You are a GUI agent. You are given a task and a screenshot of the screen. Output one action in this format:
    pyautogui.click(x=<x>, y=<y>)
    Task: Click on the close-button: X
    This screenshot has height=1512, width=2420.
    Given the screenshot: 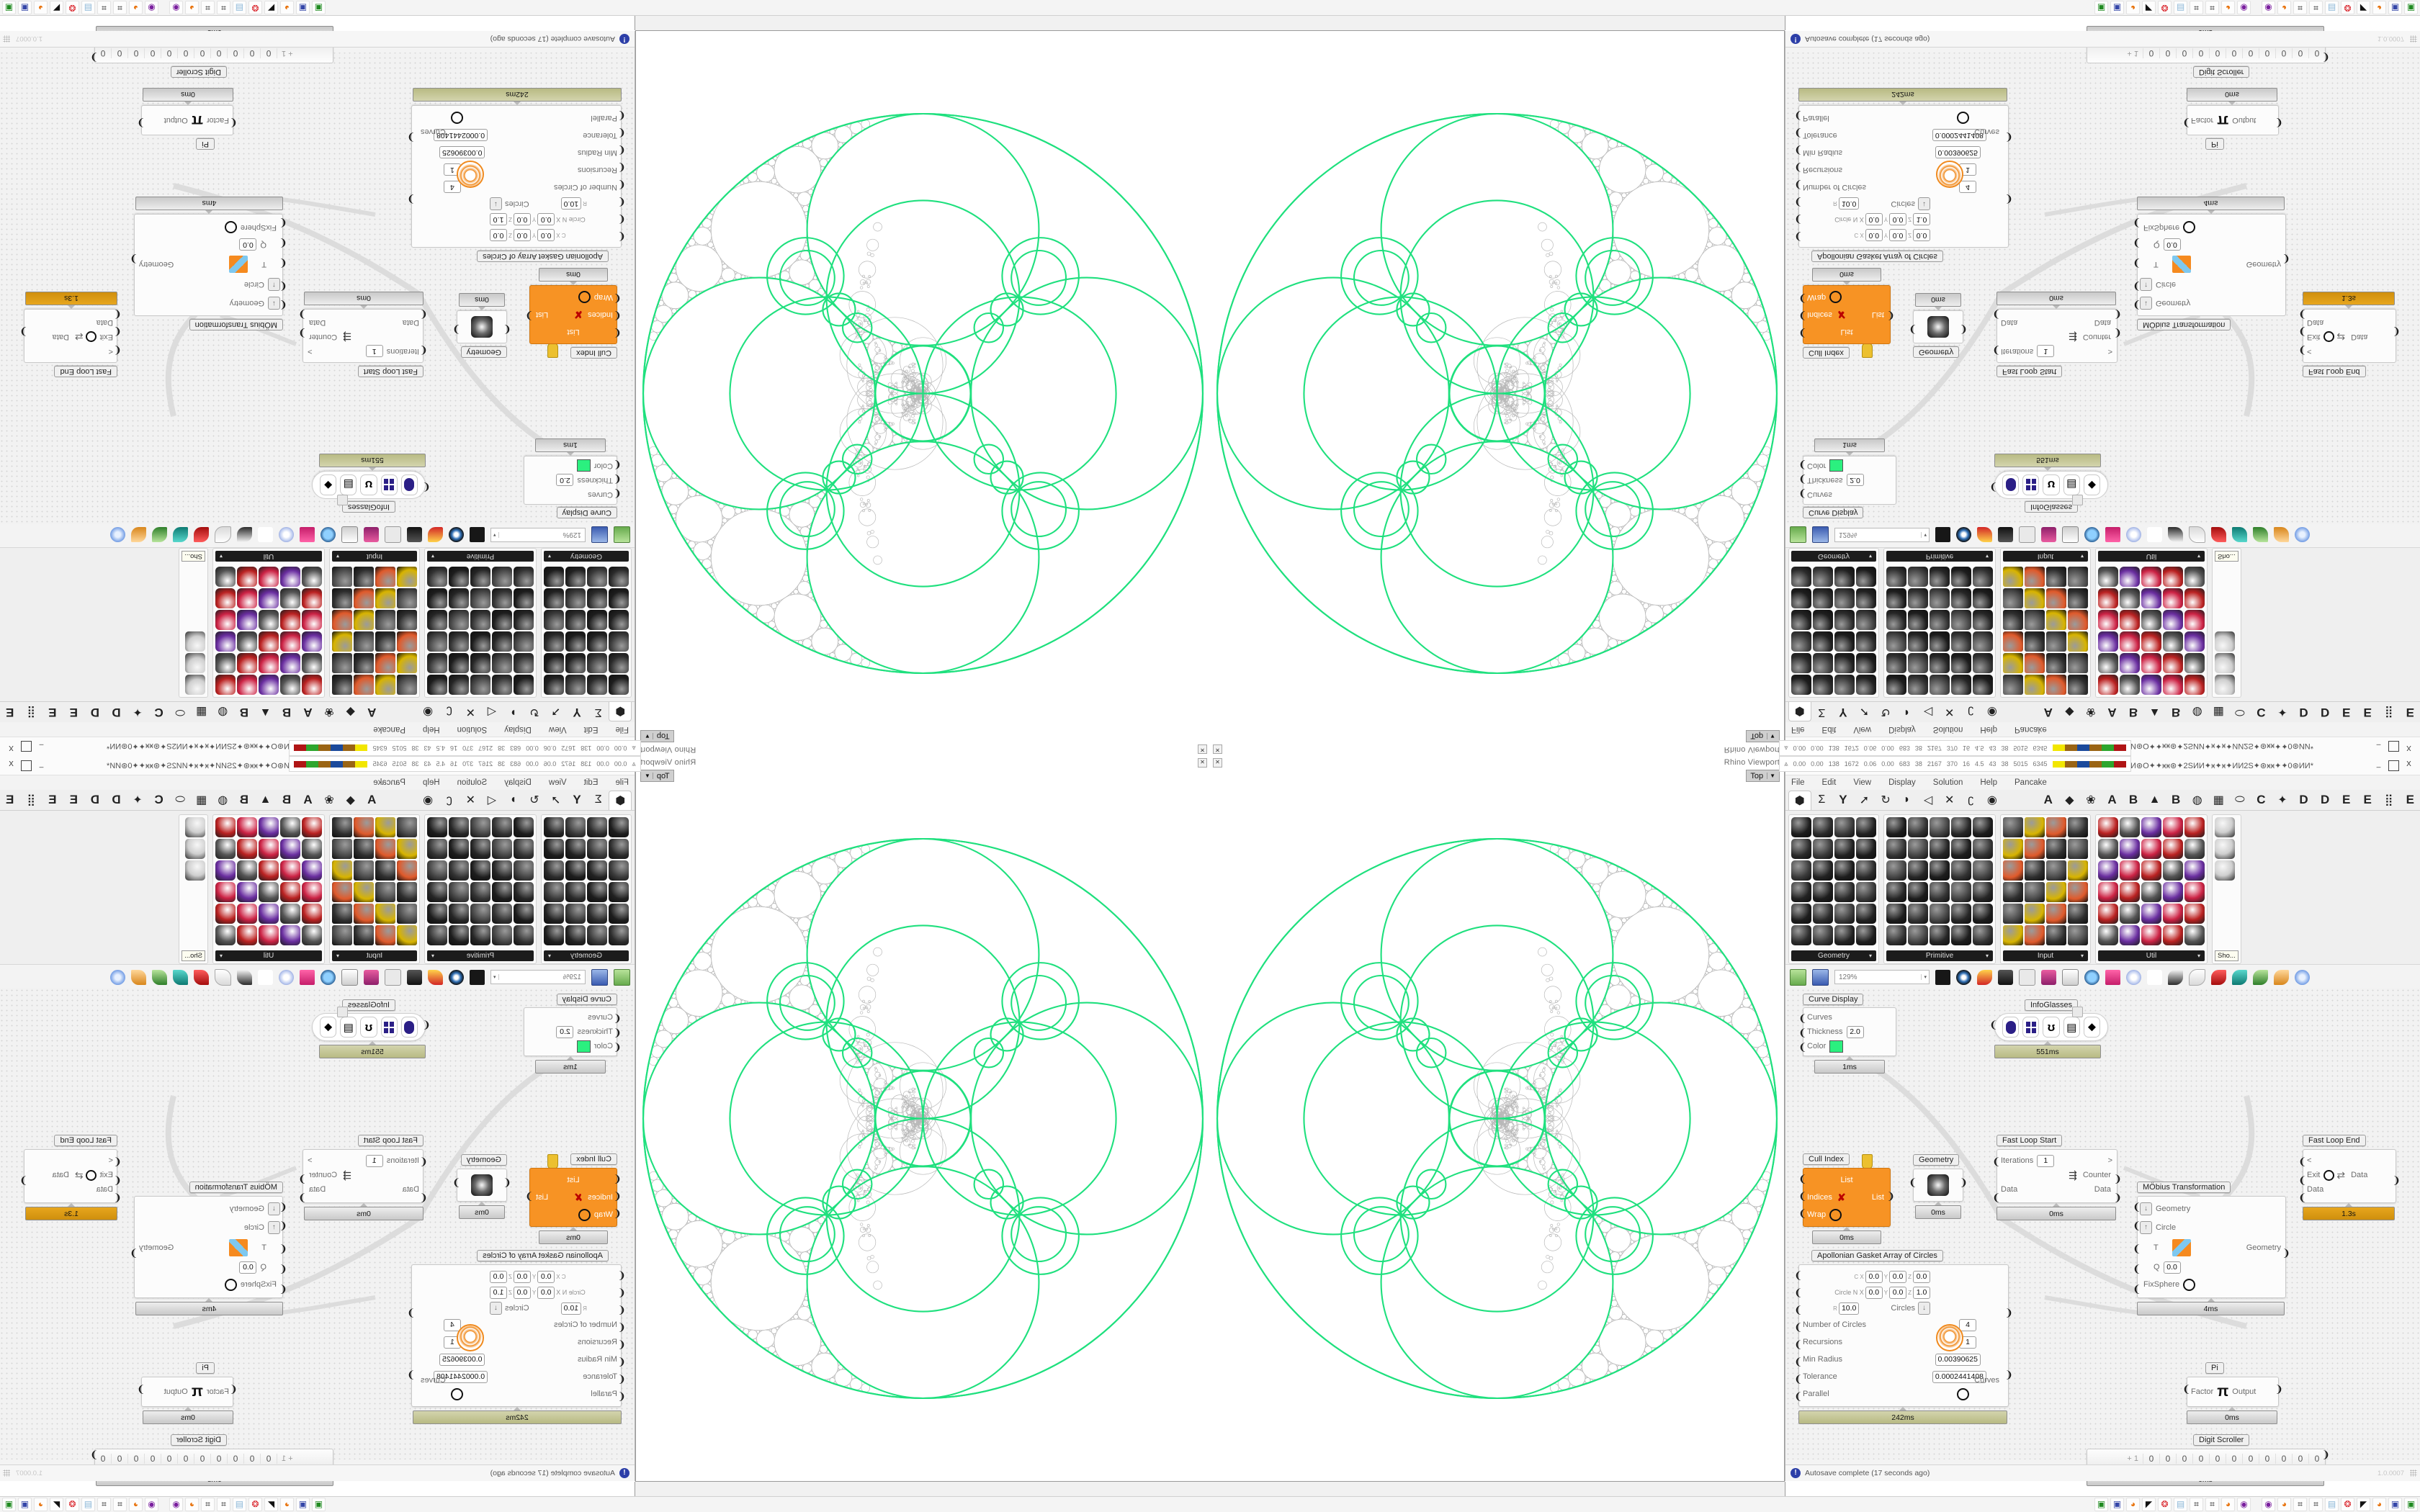 What is the action you would take?
    pyautogui.click(x=11, y=764)
    